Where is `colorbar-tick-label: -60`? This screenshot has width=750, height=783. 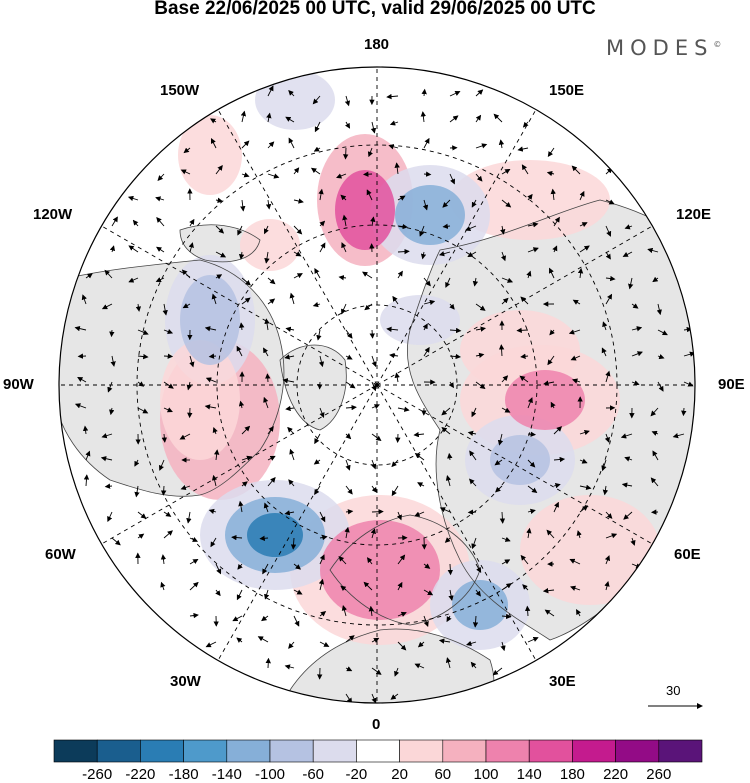 colorbar-tick-label: -60 is located at coordinates (313, 774).